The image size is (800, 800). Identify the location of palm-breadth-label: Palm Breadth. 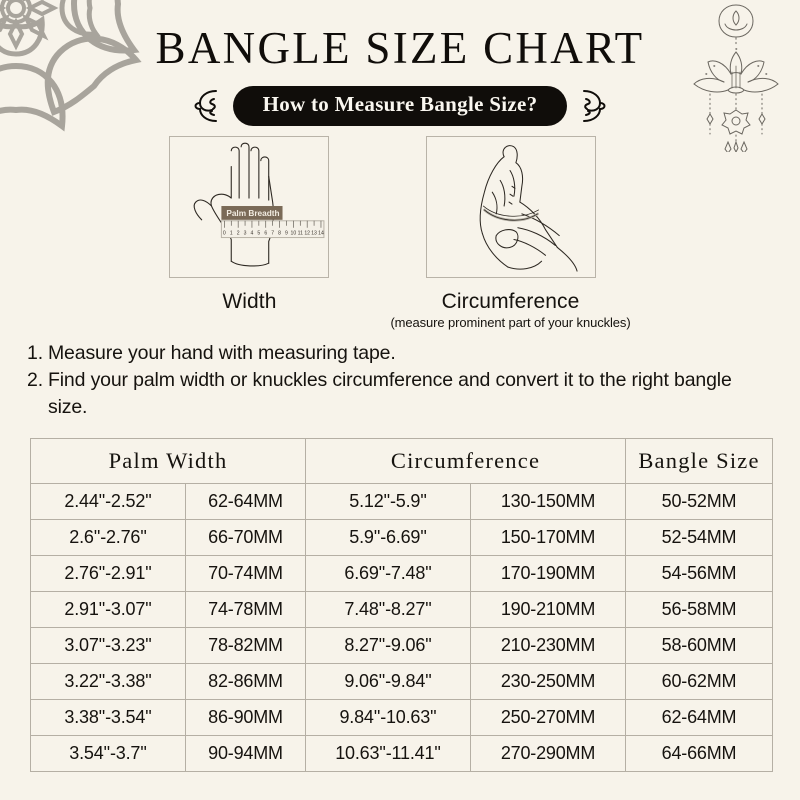
(252, 213).